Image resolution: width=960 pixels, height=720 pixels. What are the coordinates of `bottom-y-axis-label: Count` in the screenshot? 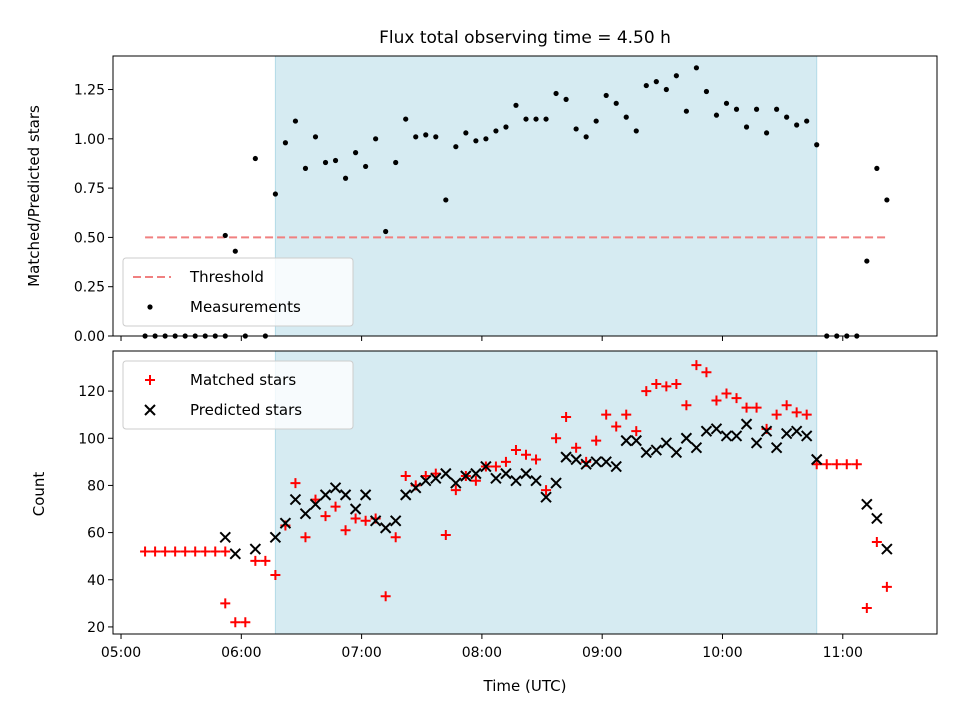 It's located at (39, 494).